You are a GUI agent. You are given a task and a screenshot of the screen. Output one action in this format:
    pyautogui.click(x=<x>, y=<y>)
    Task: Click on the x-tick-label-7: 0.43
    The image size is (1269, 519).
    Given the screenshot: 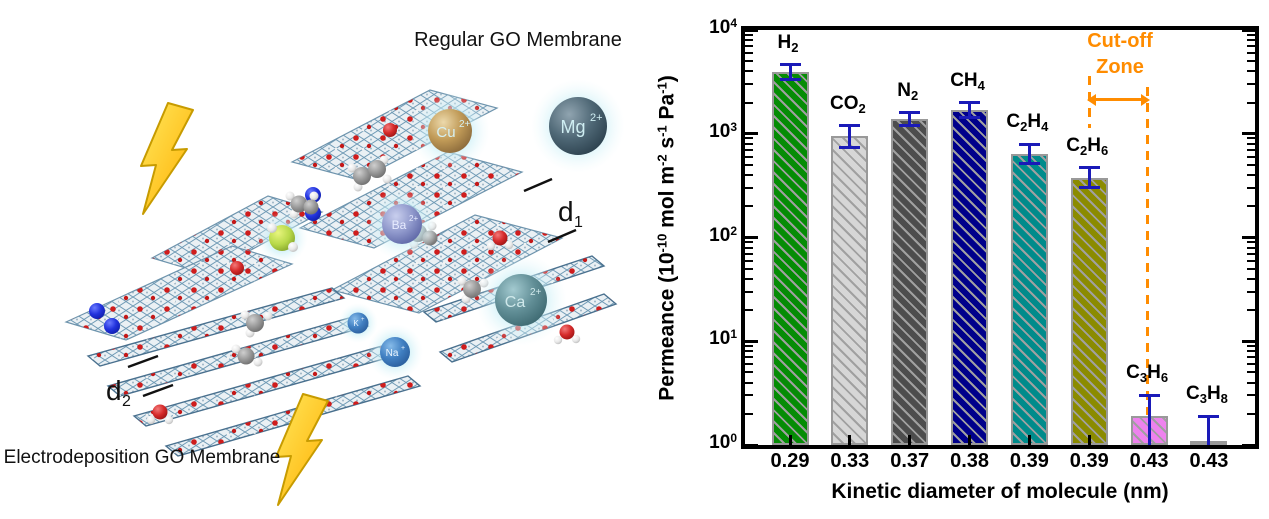 What is the action you would take?
    pyautogui.click(x=1209, y=461)
    